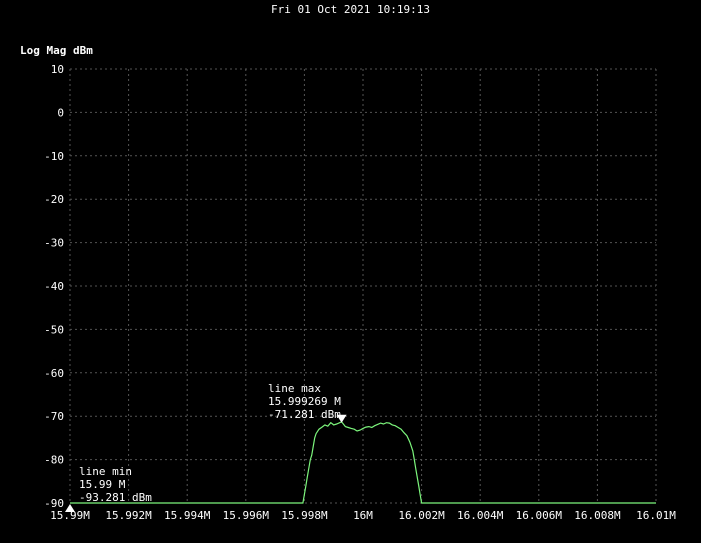  I want to click on min-marker-frequency: 15.99 M, so click(102, 484).